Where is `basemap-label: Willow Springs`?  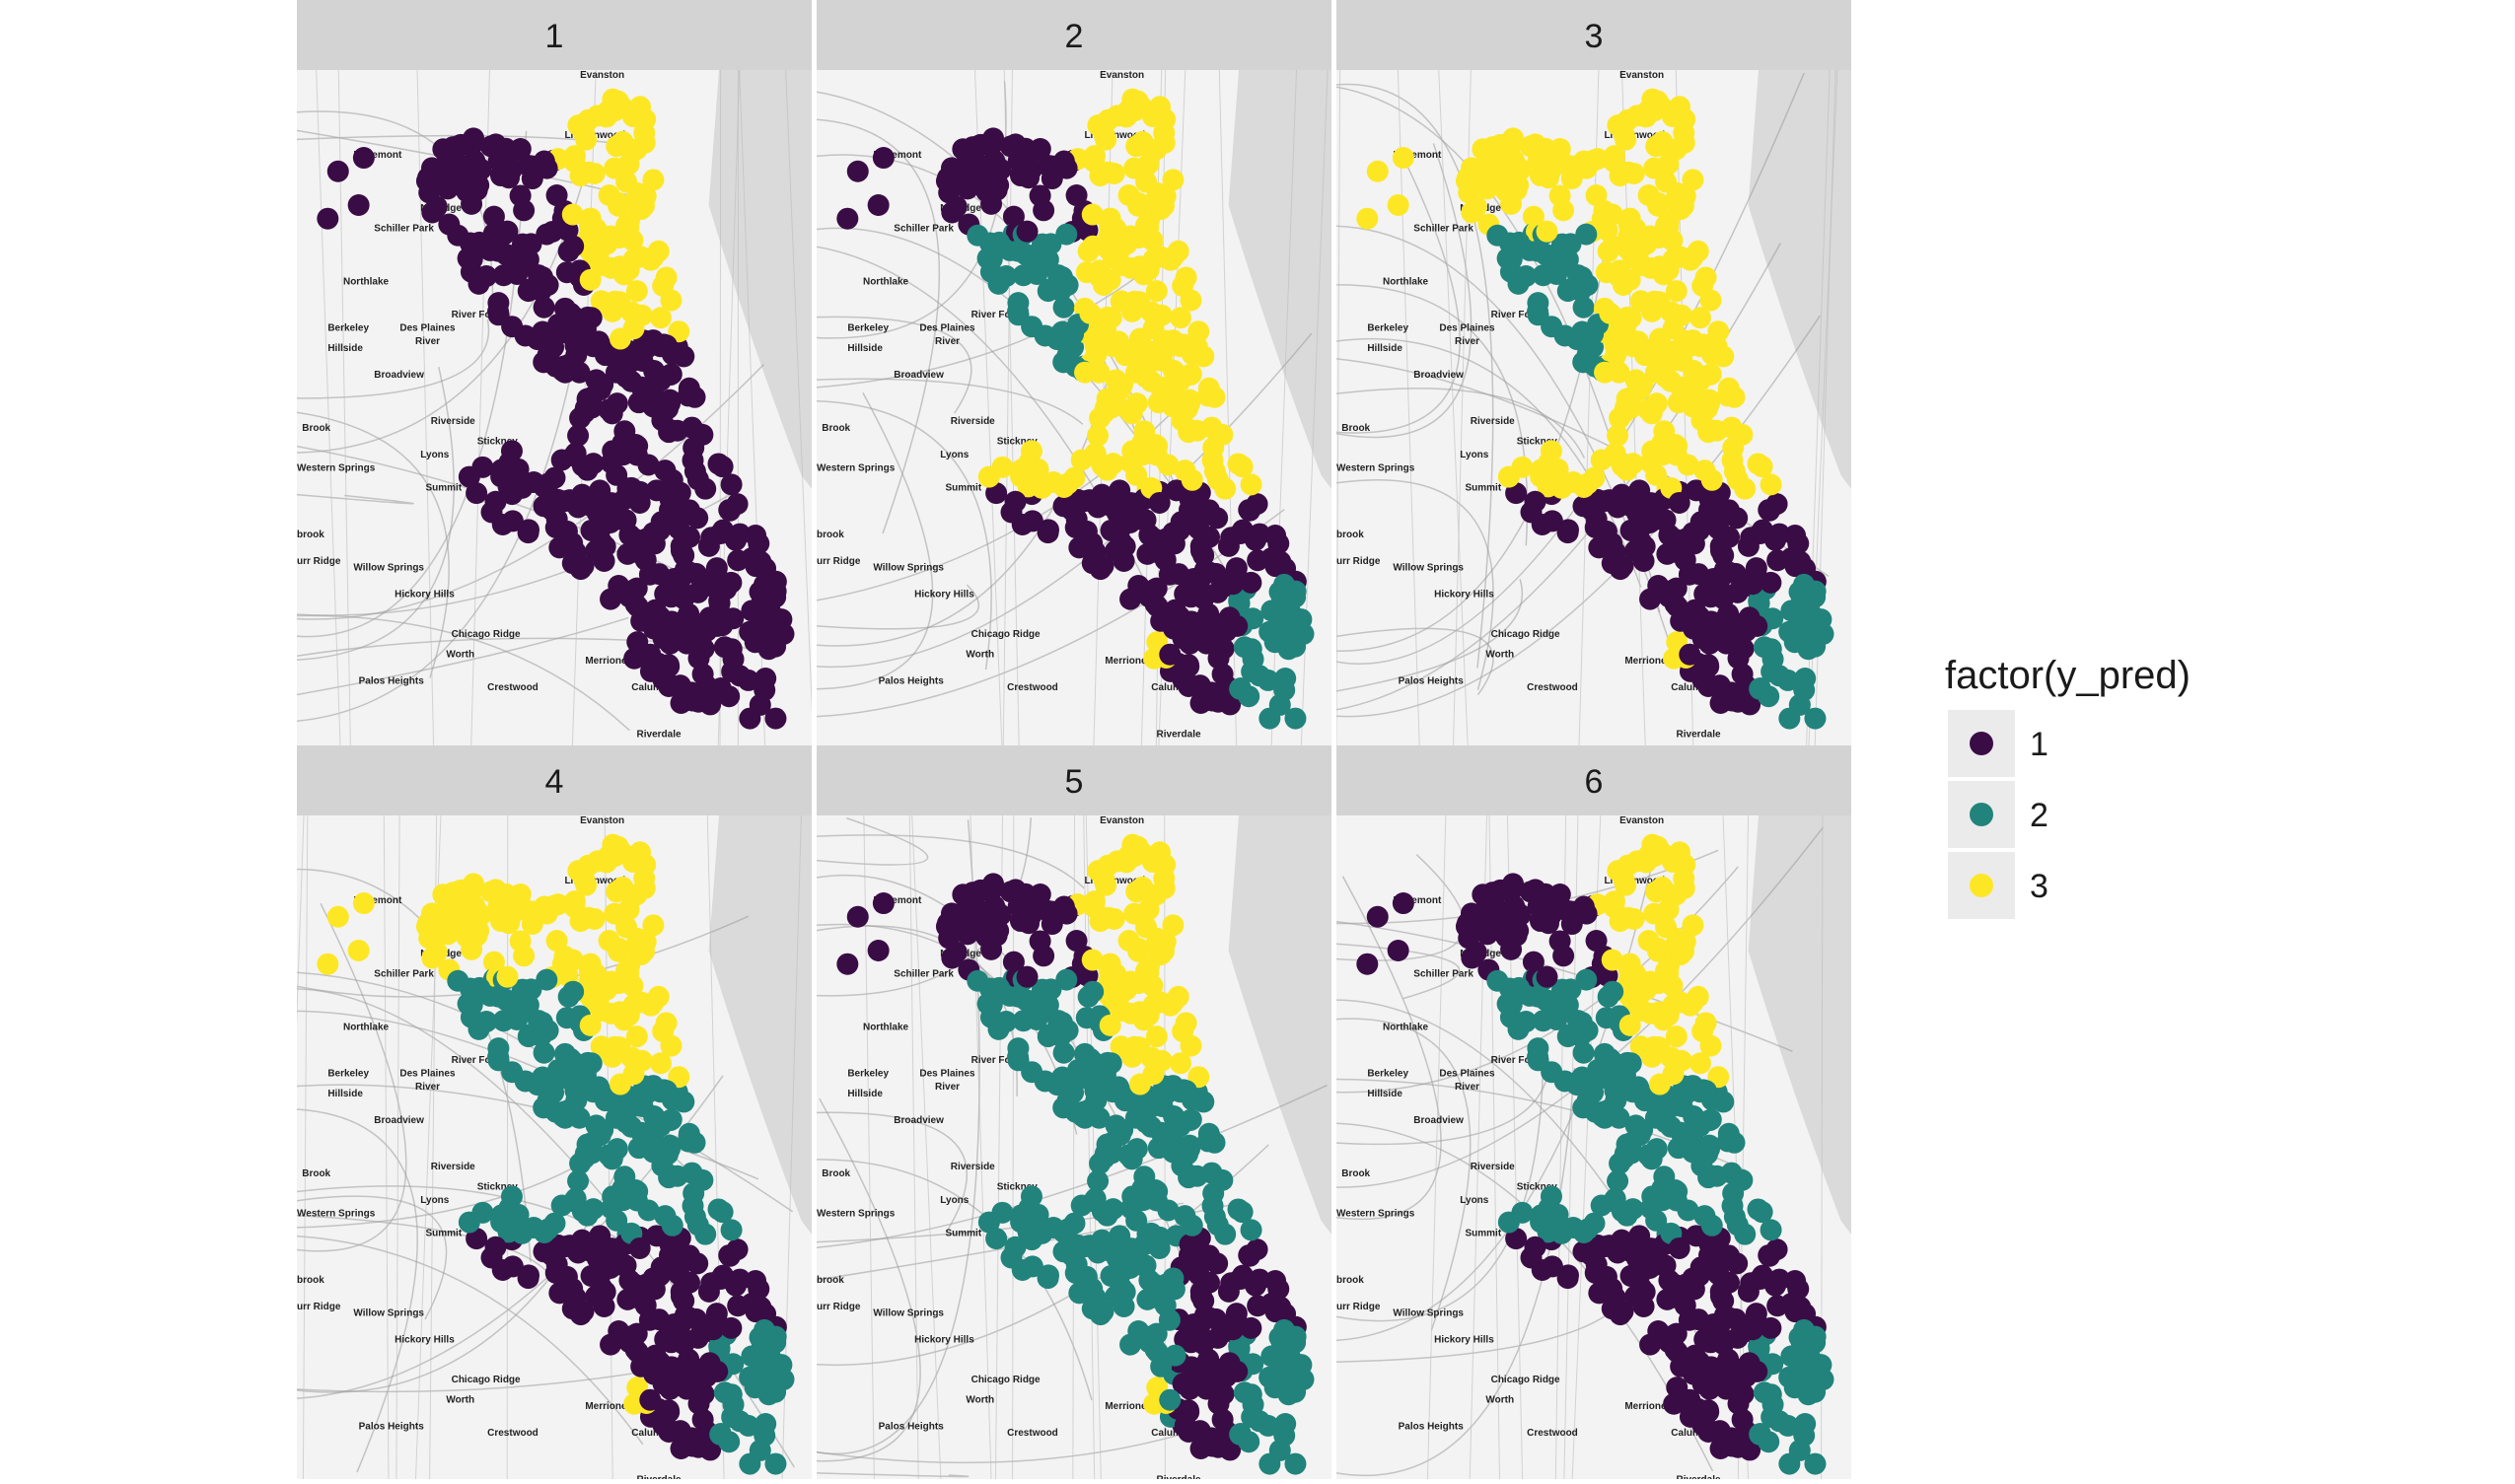
basemap-label: Willow Springs is located at coordinates (389, 568).